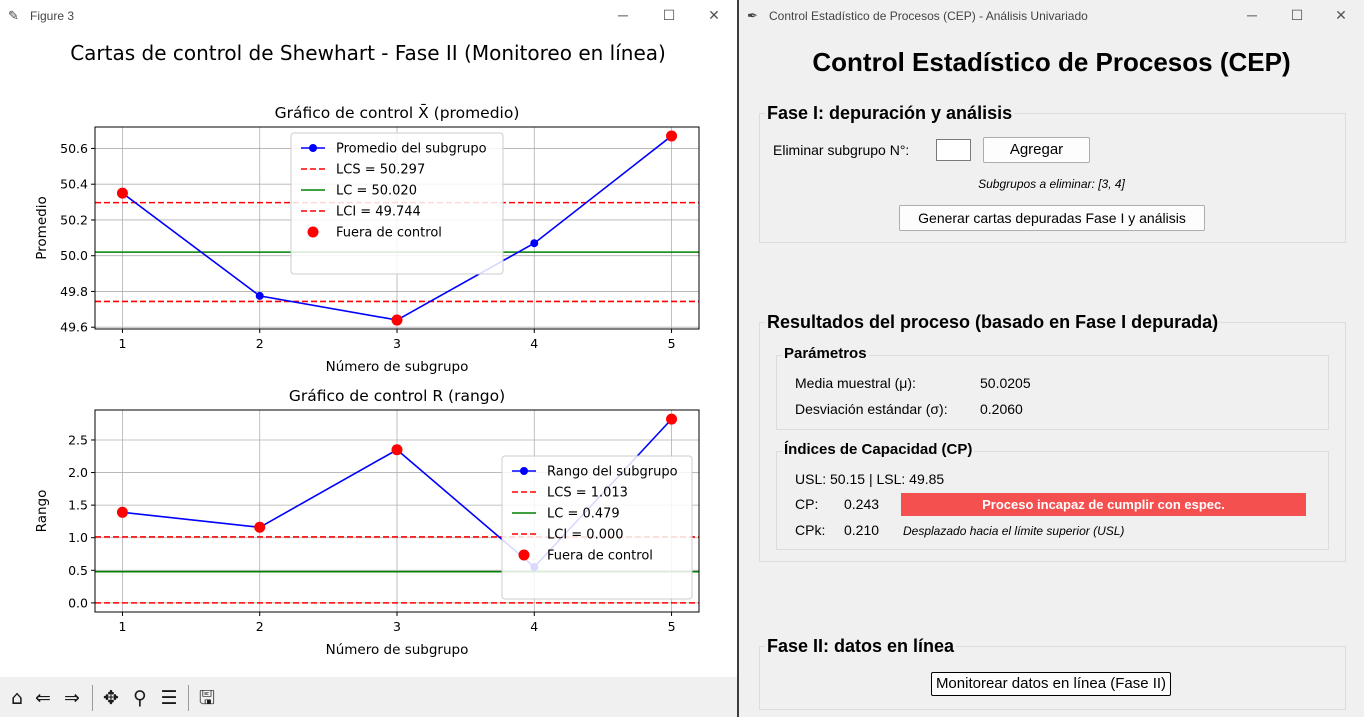 Image resolution: width=1364 pixels, height=717 pixels. What do you see at coordinates (1103, 504) in the screenshot?
I see `cp-status-badge: Proceso incapaz de cumplir con espec.` at bounding box center [1103, 504].